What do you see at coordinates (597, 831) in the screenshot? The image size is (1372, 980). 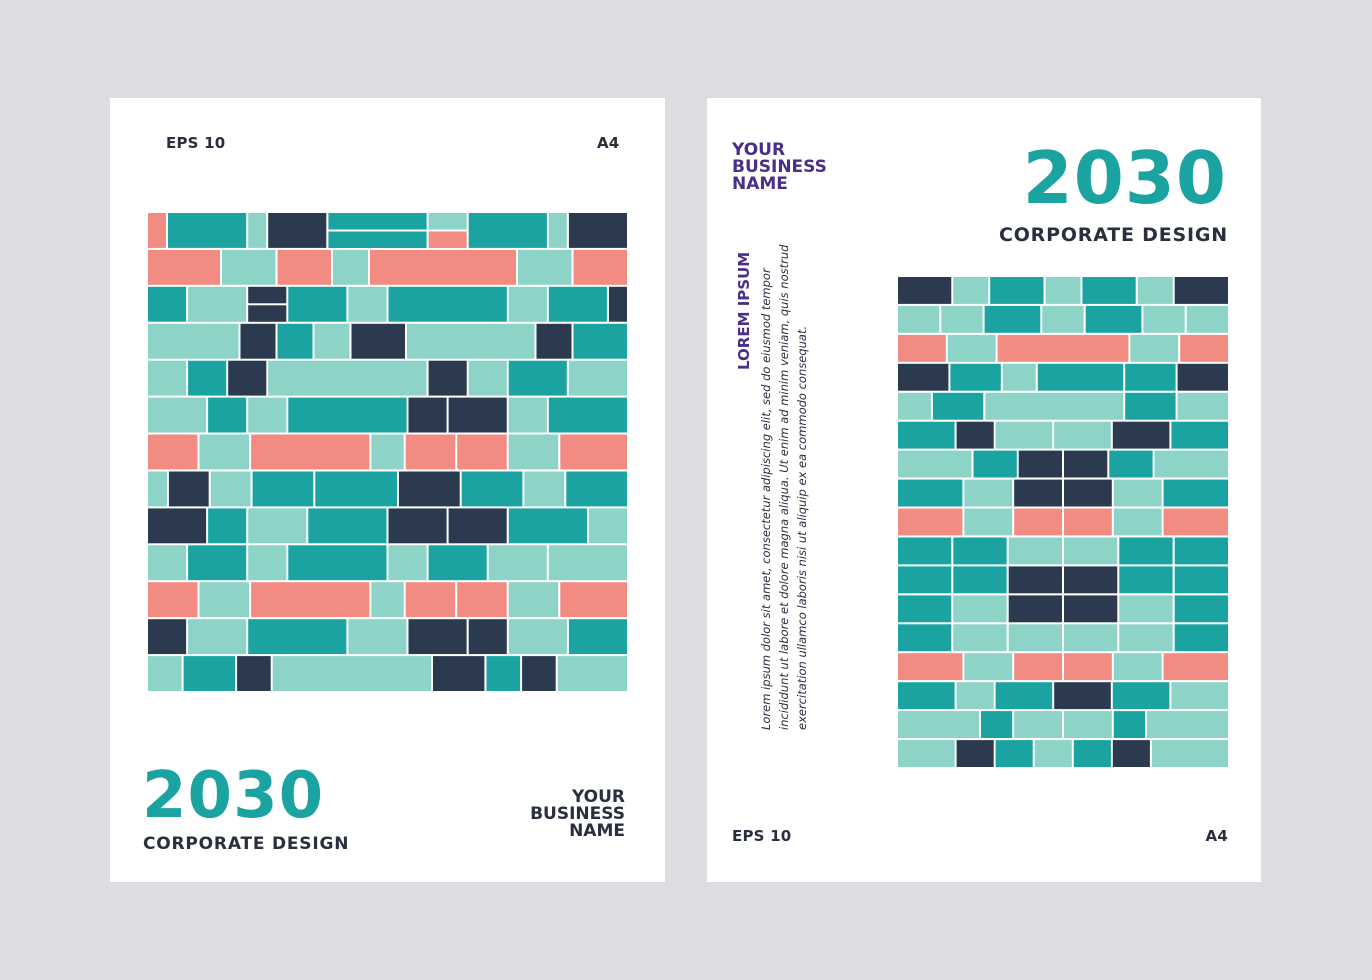 I see `business-name-line: NAME` at bounding box center [597, 831].